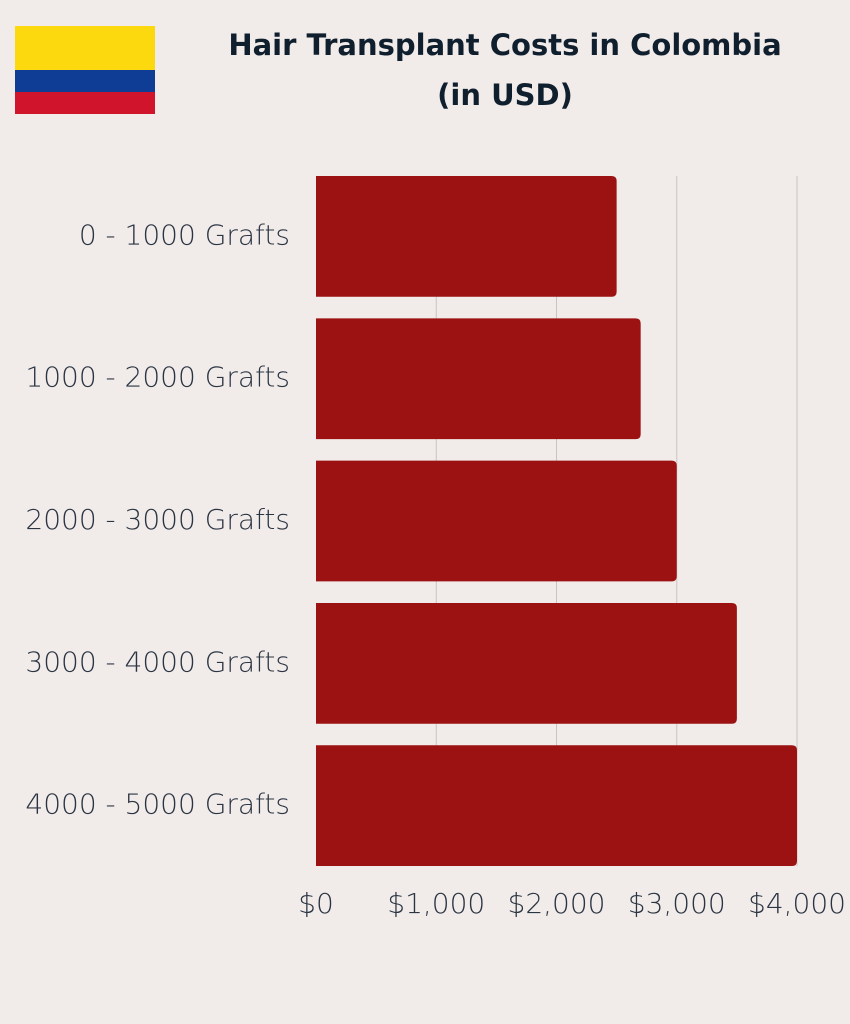 This screenshot has height=1024, width=850. Describe the element at coordinates (184, 234) in the screenshot. I see `y-tick-label: 0 - 1000 Grafts` at that location.